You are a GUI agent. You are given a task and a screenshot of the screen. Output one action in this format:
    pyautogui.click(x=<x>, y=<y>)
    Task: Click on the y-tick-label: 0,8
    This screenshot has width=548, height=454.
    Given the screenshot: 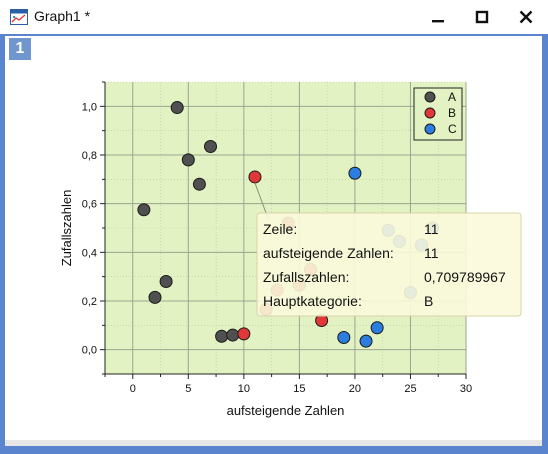 What is the action you would take?
    pyautogui.click(x=89, y=156)
    